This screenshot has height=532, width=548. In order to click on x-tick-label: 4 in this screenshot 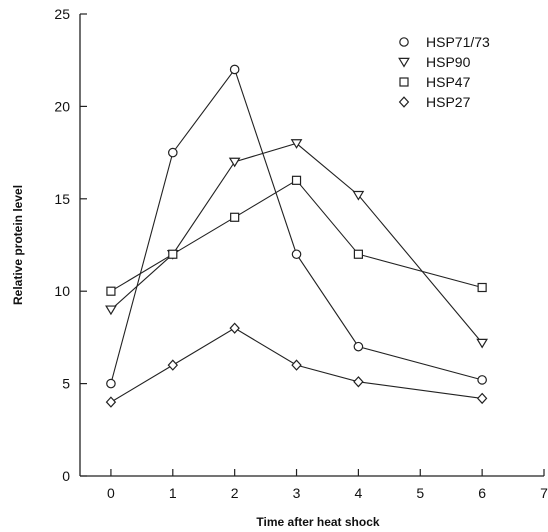, I will do `click(359, 493)`.